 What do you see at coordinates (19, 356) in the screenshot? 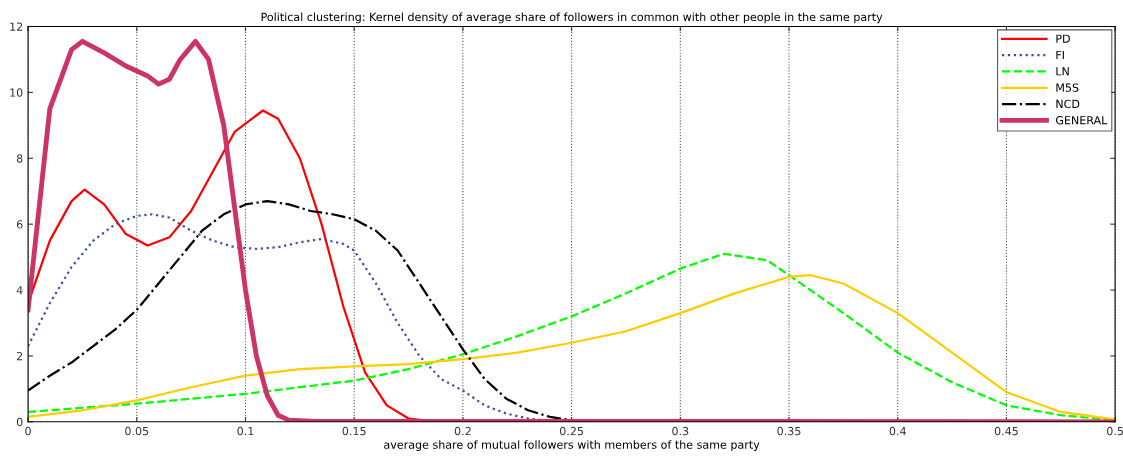
I see `y-tick-label: 2` at bounding box center [19, 356].